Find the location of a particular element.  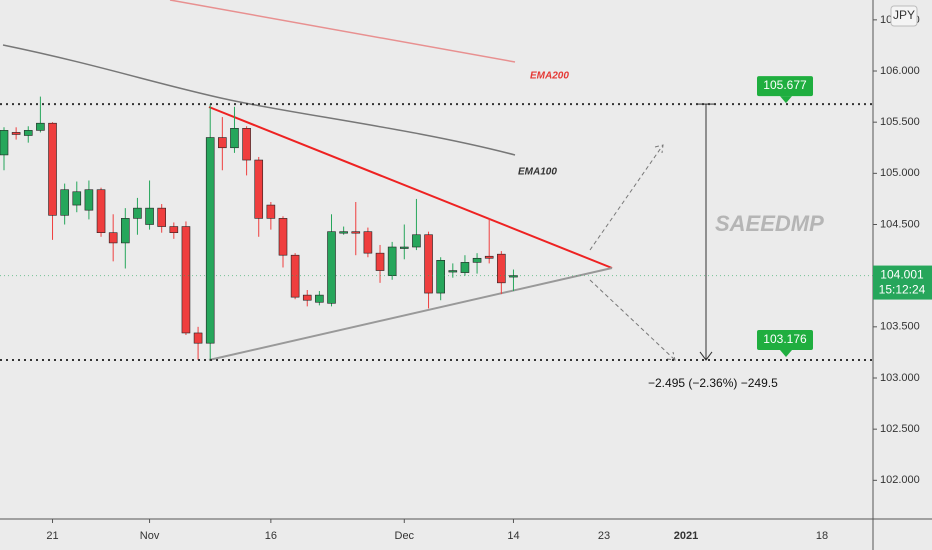

x-tick-label: 18 is located at coordinates (822, 536).